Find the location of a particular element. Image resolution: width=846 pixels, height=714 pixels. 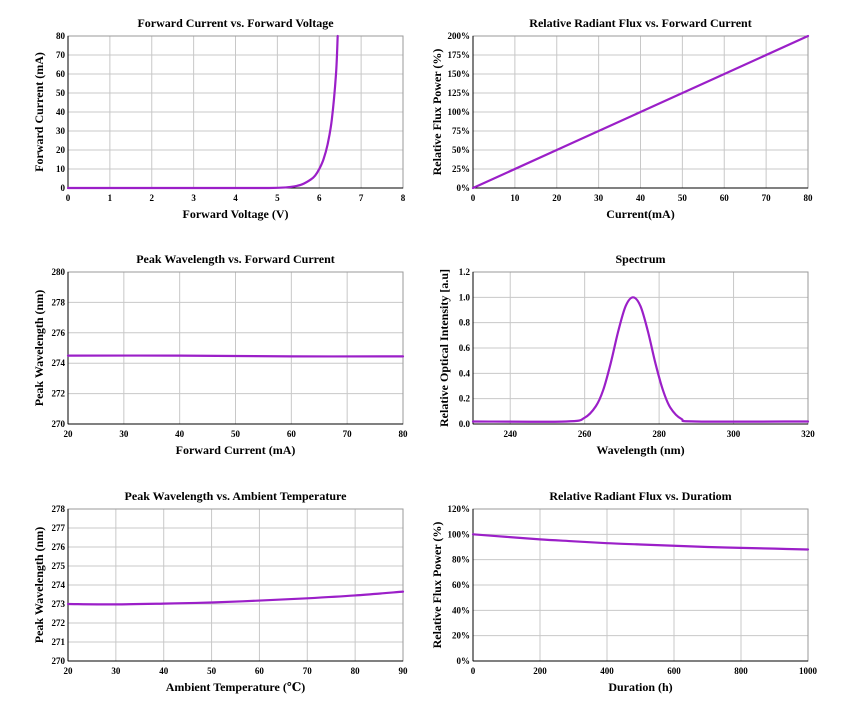

x-tick-label: 8 is located at coordinates (403, 198).